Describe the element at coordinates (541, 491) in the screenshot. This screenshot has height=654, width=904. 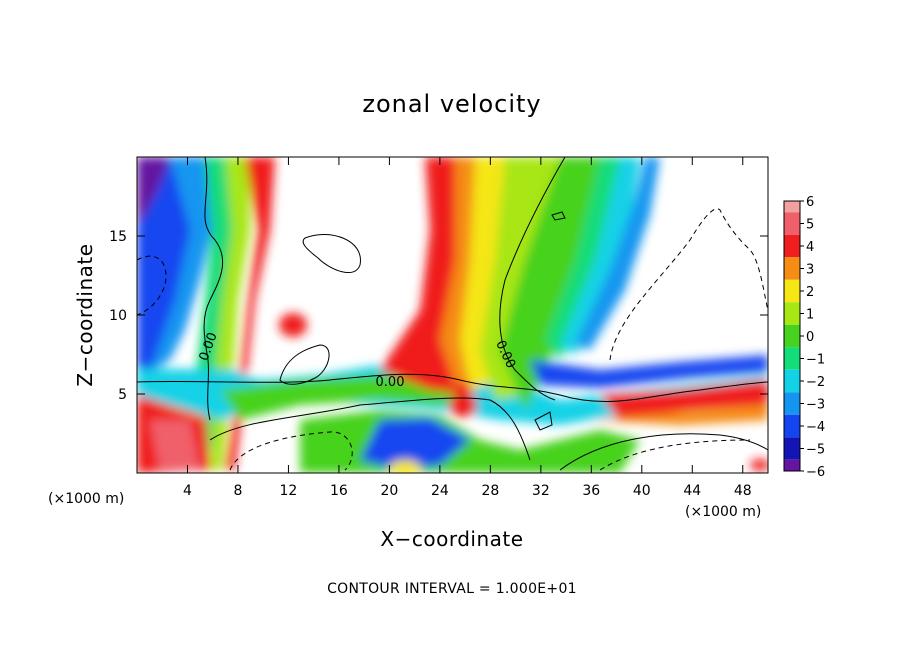
I see `x-tick-label: 32` at that location.